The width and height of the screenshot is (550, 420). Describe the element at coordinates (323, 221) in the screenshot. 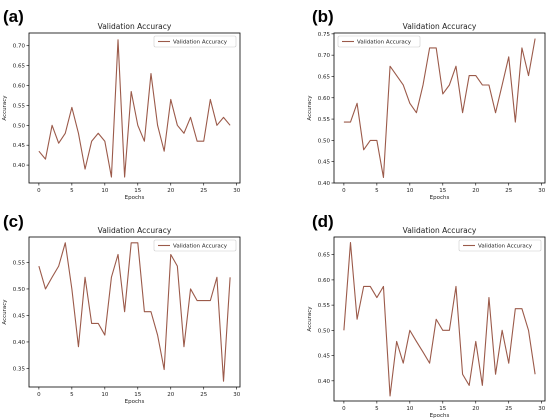

I see `panel-label: (d)` at that location.